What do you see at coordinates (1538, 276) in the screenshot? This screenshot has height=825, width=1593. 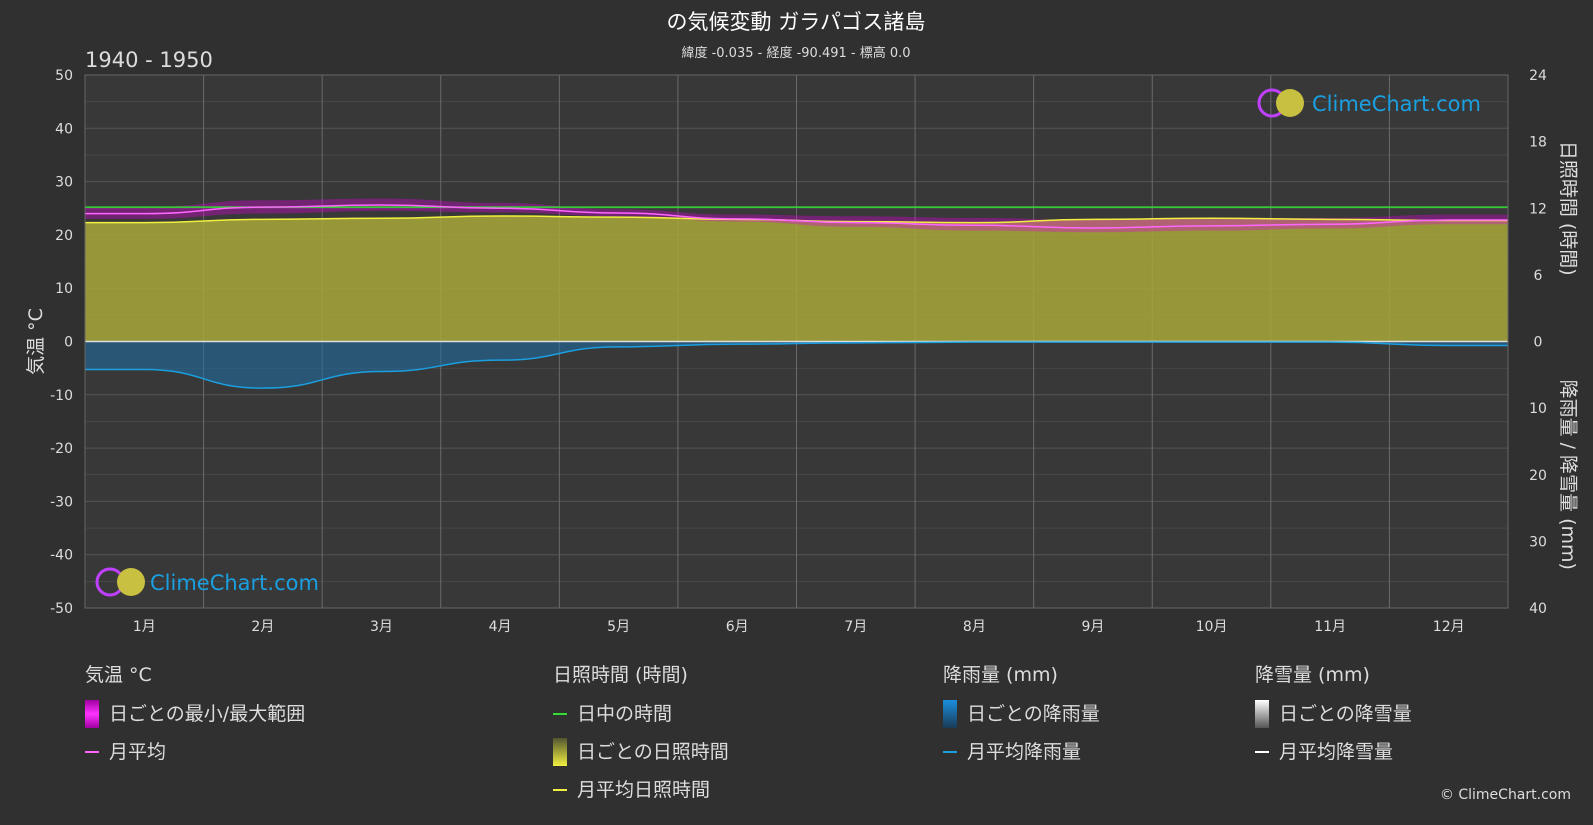 I see `sunshine-tick-label: 6` at bounding box center [1538, 276].